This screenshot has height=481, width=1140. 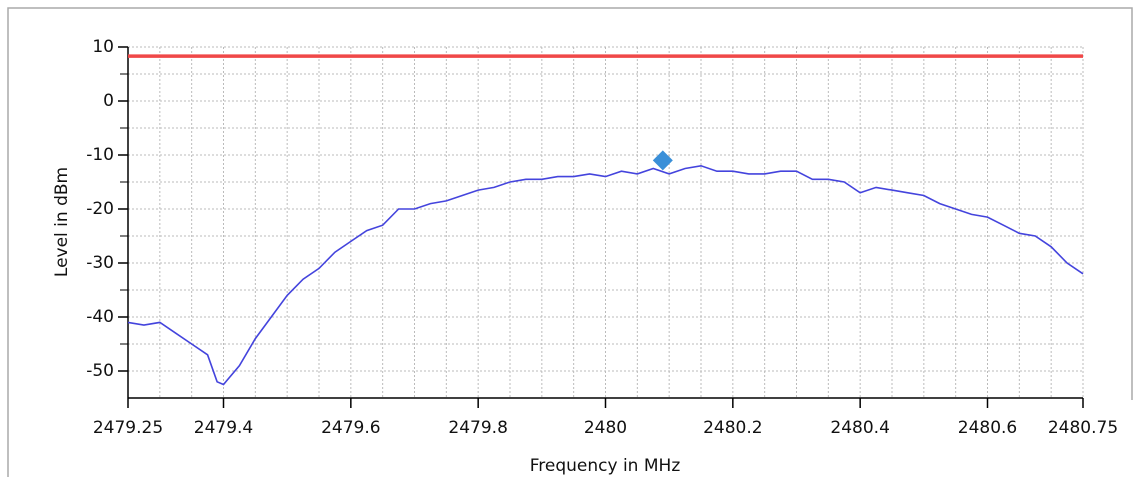 What do you see at coordinates (1083, 428) in the screenshot?
I see `x-tick-label: 2480.75` at bounding box center [1083, 428].